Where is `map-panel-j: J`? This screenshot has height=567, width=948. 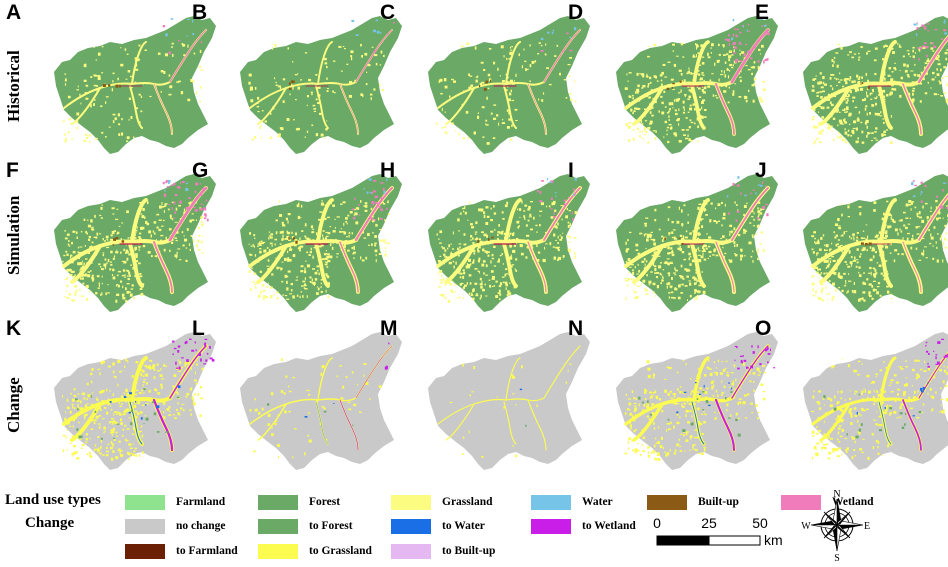 map-panel-j: J is located at coordinates (847, 235).